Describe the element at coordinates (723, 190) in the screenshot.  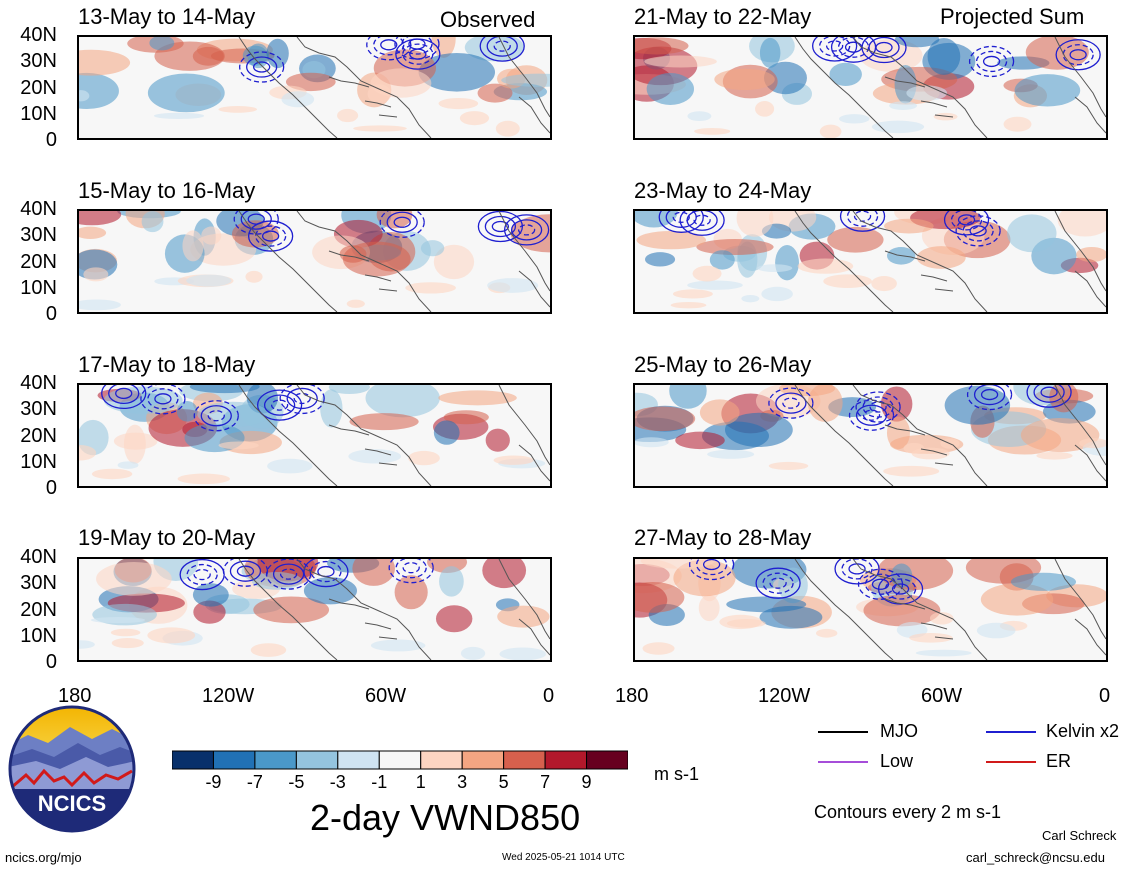
I see `panel-title-right-2: 23-May to 24-May` at that location.